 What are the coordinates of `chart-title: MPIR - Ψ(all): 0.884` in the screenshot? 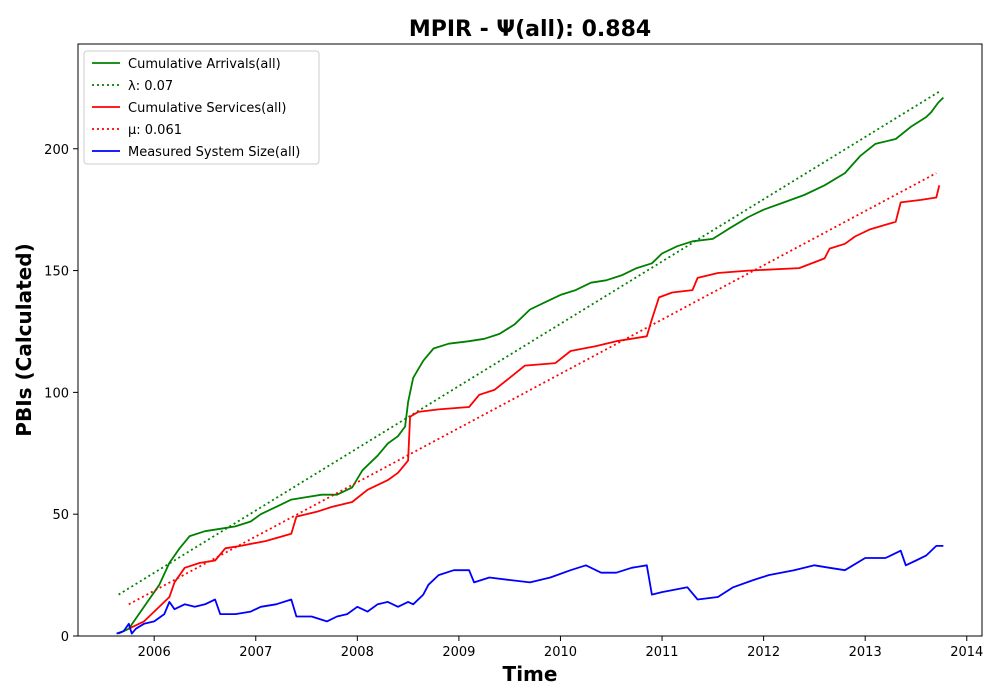 It's located at (530, 29).